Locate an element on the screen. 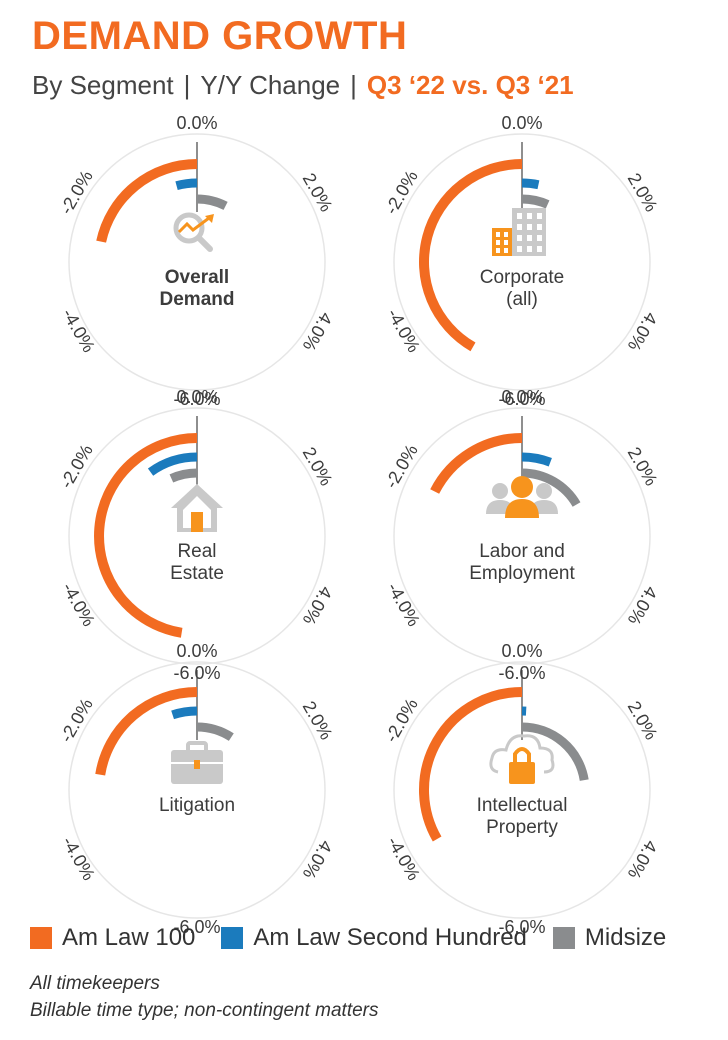  footnote: All timekeepers is located at coordinates (95, 983).